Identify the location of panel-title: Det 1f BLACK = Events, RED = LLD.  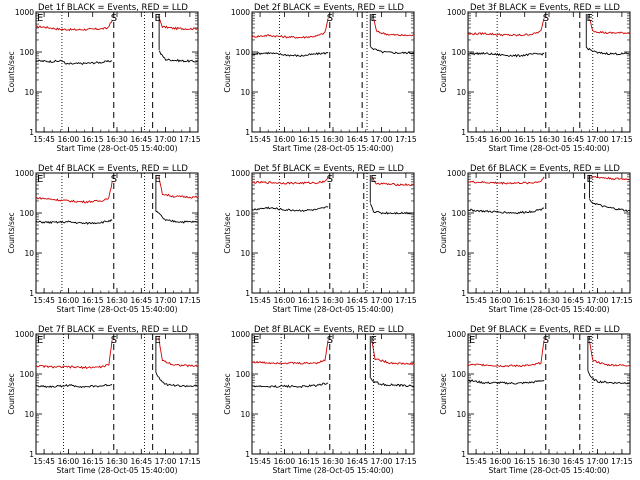
(113, 8).